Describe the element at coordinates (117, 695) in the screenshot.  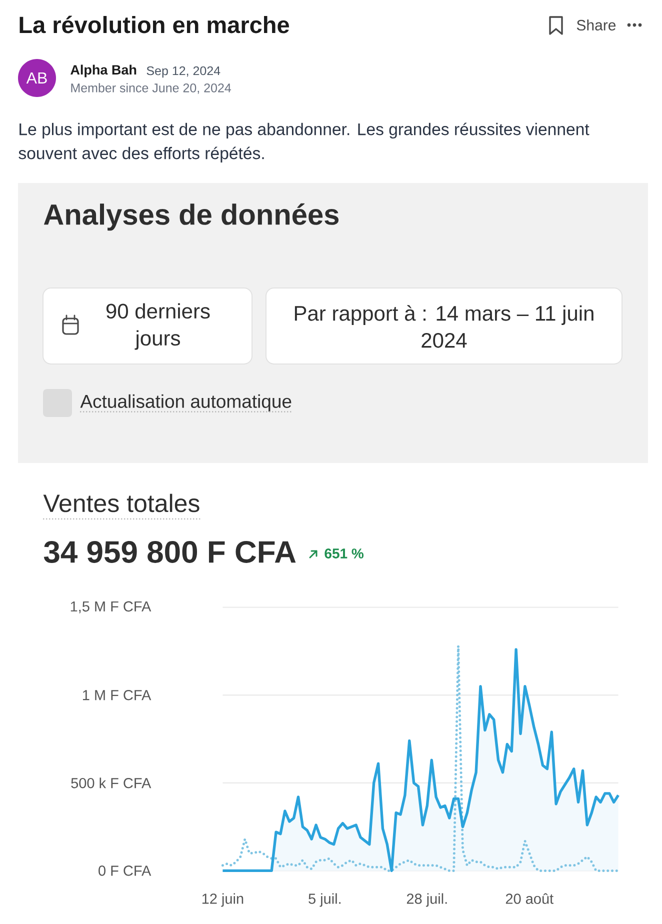
I see `y-tick-label: 1 M F CFA` at that location.